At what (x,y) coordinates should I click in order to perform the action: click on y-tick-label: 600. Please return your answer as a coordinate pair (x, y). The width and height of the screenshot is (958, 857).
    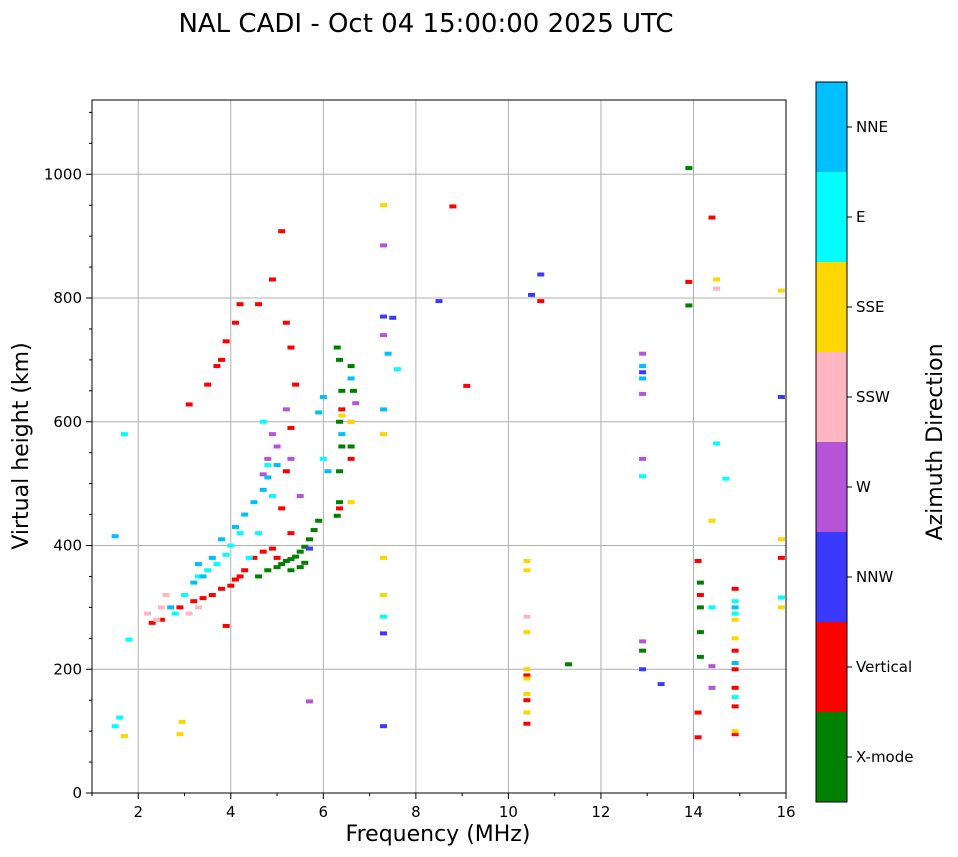
    Looking at the image, I should click on (67, 422).